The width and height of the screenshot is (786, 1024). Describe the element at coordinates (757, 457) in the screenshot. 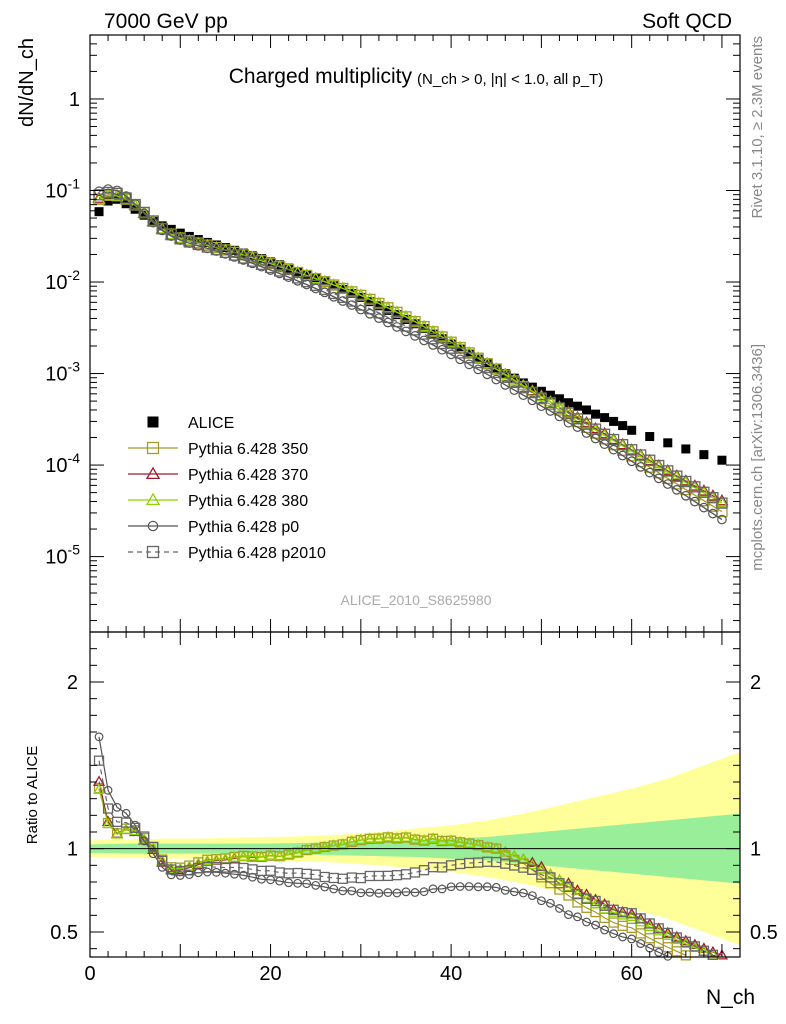

I see `mcplots-label: mcplots.cern.ch [arXiv:1306.3436]` at that location.